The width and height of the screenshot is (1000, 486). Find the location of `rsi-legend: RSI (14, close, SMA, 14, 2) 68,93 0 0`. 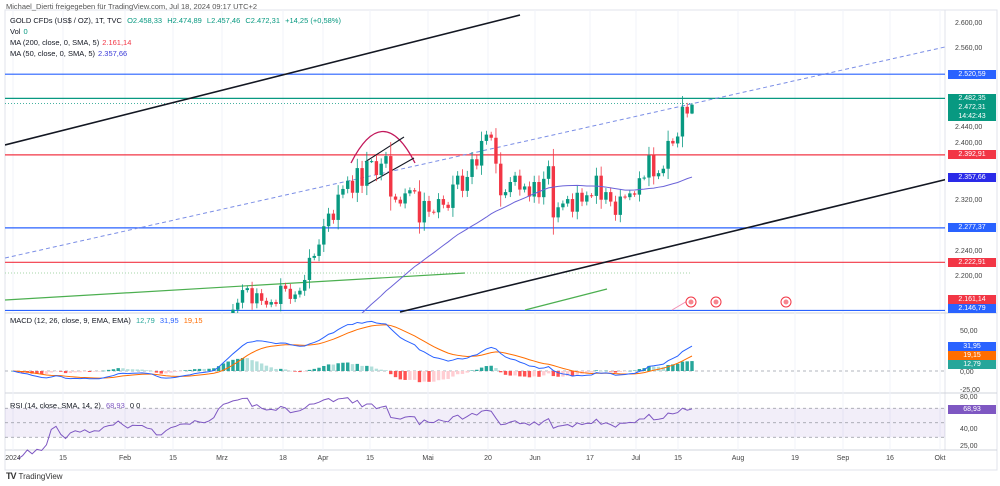

rsi-legend: RSI (14, close, SMA, 14, 2) 68,93 0 0 is located at coordinates (76, 405).